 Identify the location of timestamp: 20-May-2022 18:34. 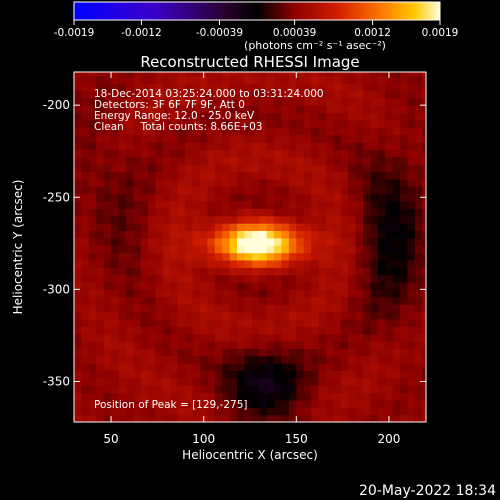
(427, 491).